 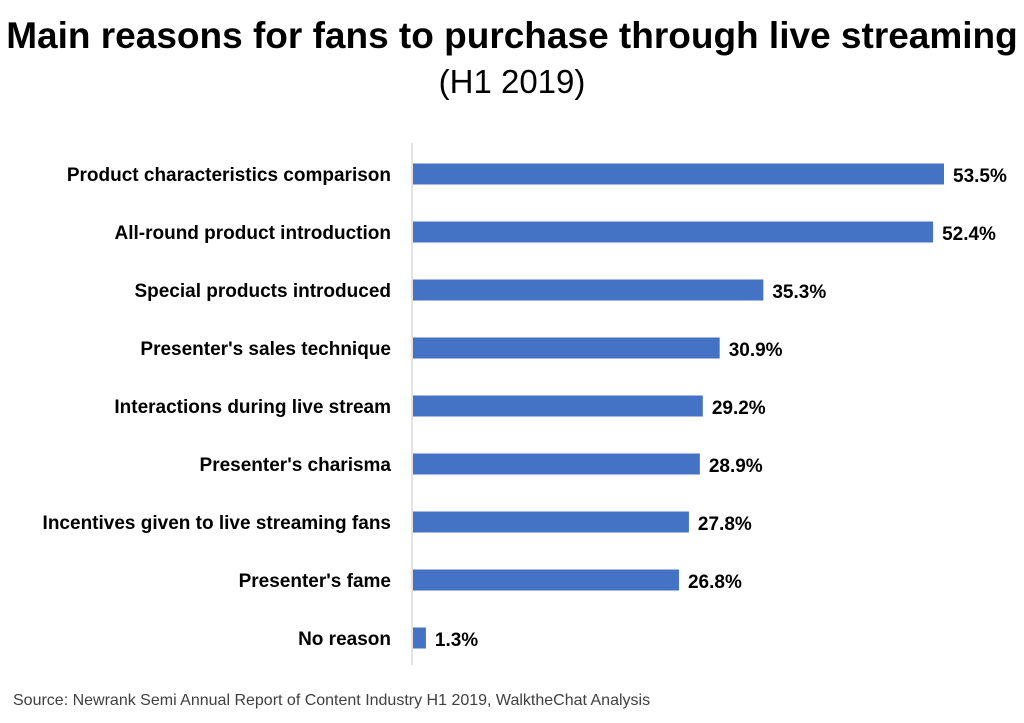 What do you see at coordinates (296, 465) in the screenshot?
I see `category-label: Presenter's charisma` at bounding box center [296, 465].